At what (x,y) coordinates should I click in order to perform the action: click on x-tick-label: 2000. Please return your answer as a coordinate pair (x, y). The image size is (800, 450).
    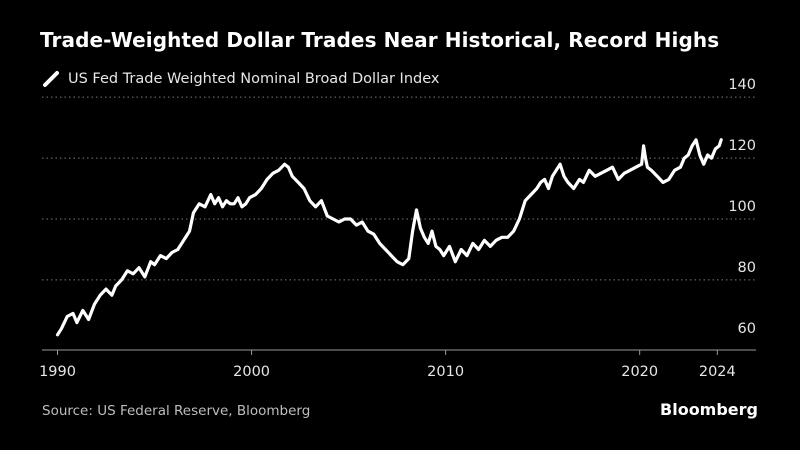
    Looking at the image, I should click on (251, 372).